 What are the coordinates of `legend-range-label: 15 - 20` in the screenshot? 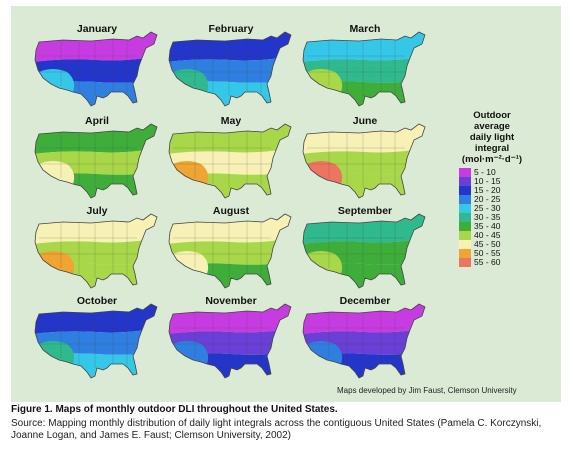 It's located at (487, 190).